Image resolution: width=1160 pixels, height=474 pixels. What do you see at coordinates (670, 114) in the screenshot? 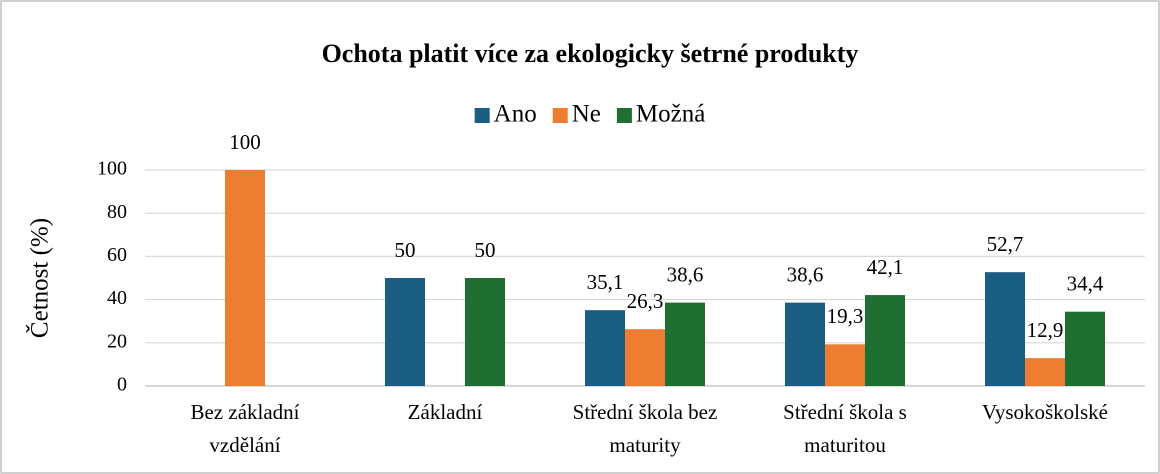
I see `legend-label: Možná` at bounding box center [670, 114].